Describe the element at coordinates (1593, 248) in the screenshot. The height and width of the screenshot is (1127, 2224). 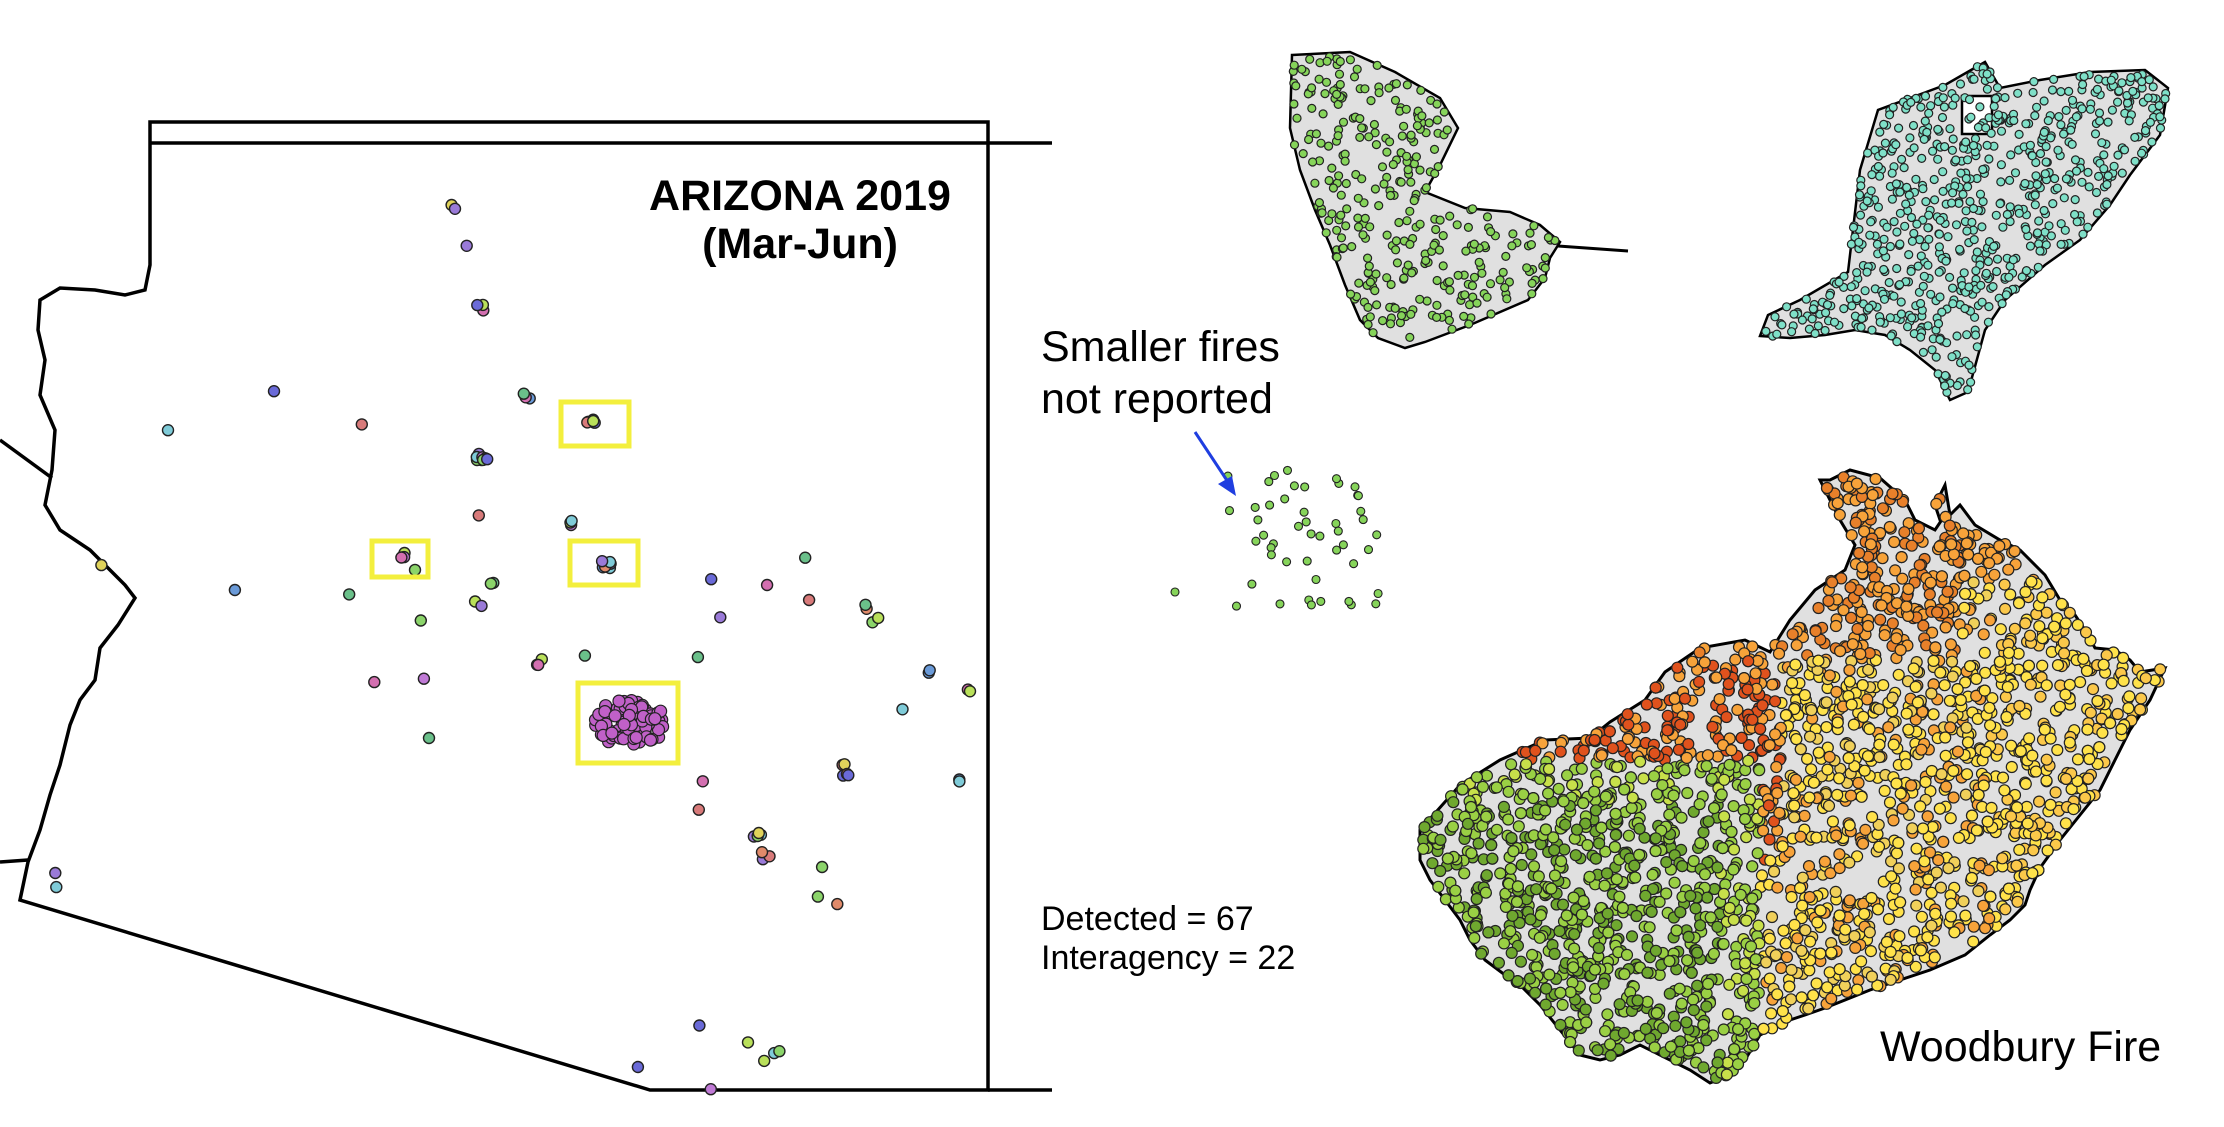
I see `road-line` at that location.